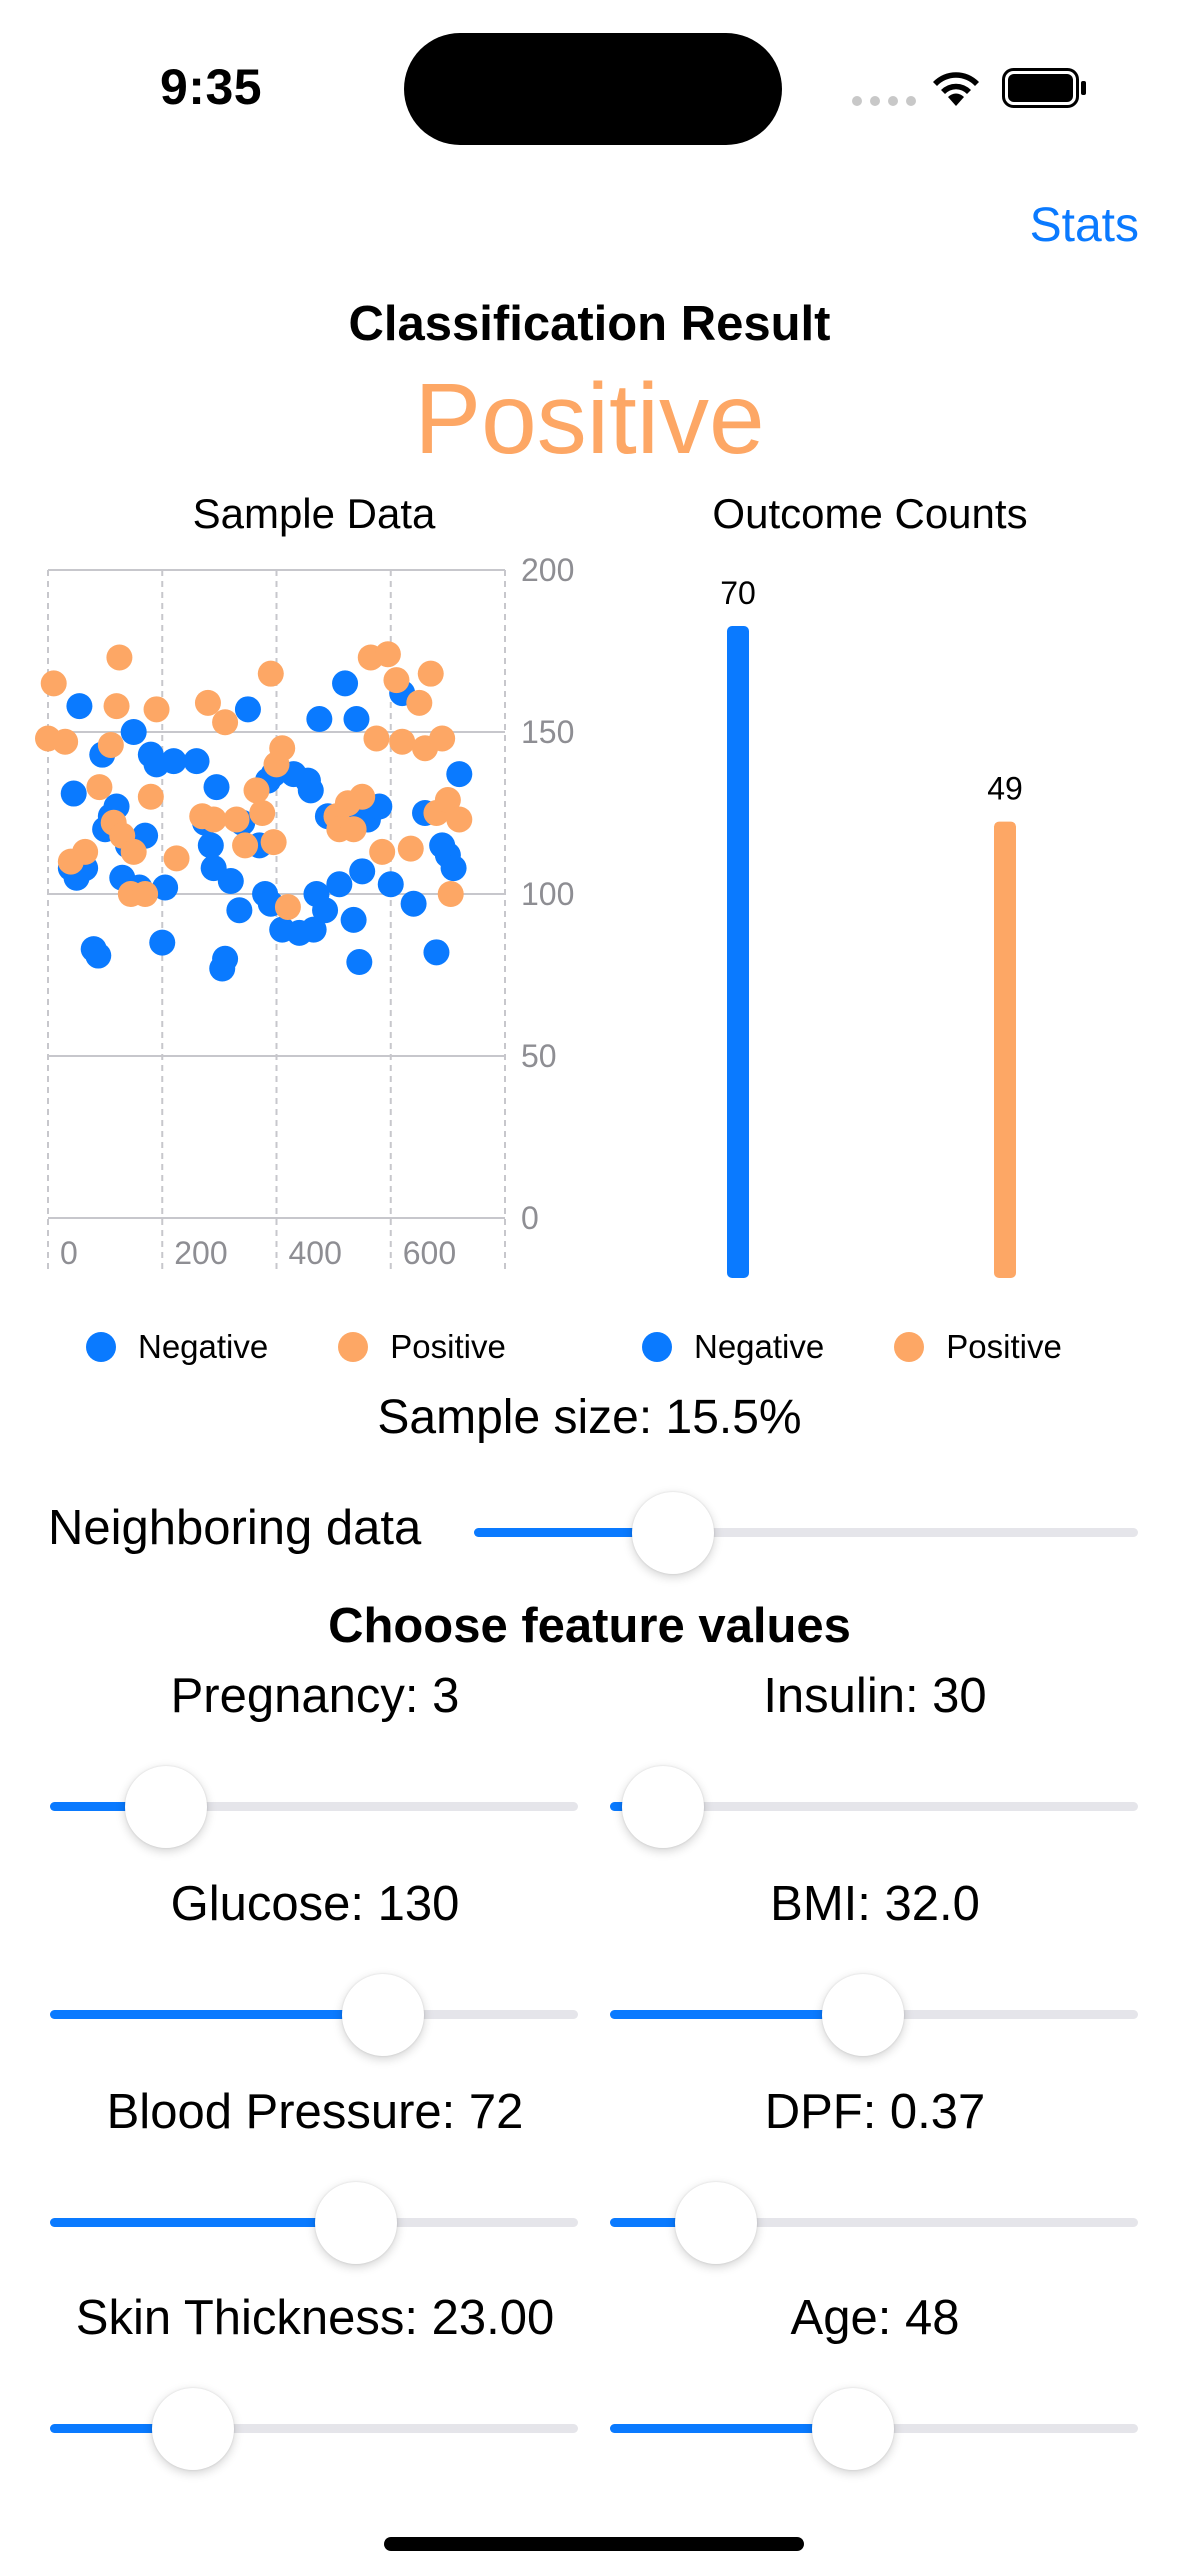 The height and width of the screenshot is (2556, 1179). Describe the element at coordinates (1005, 1049) in the screenshot. I see `bar-positive` at that location.